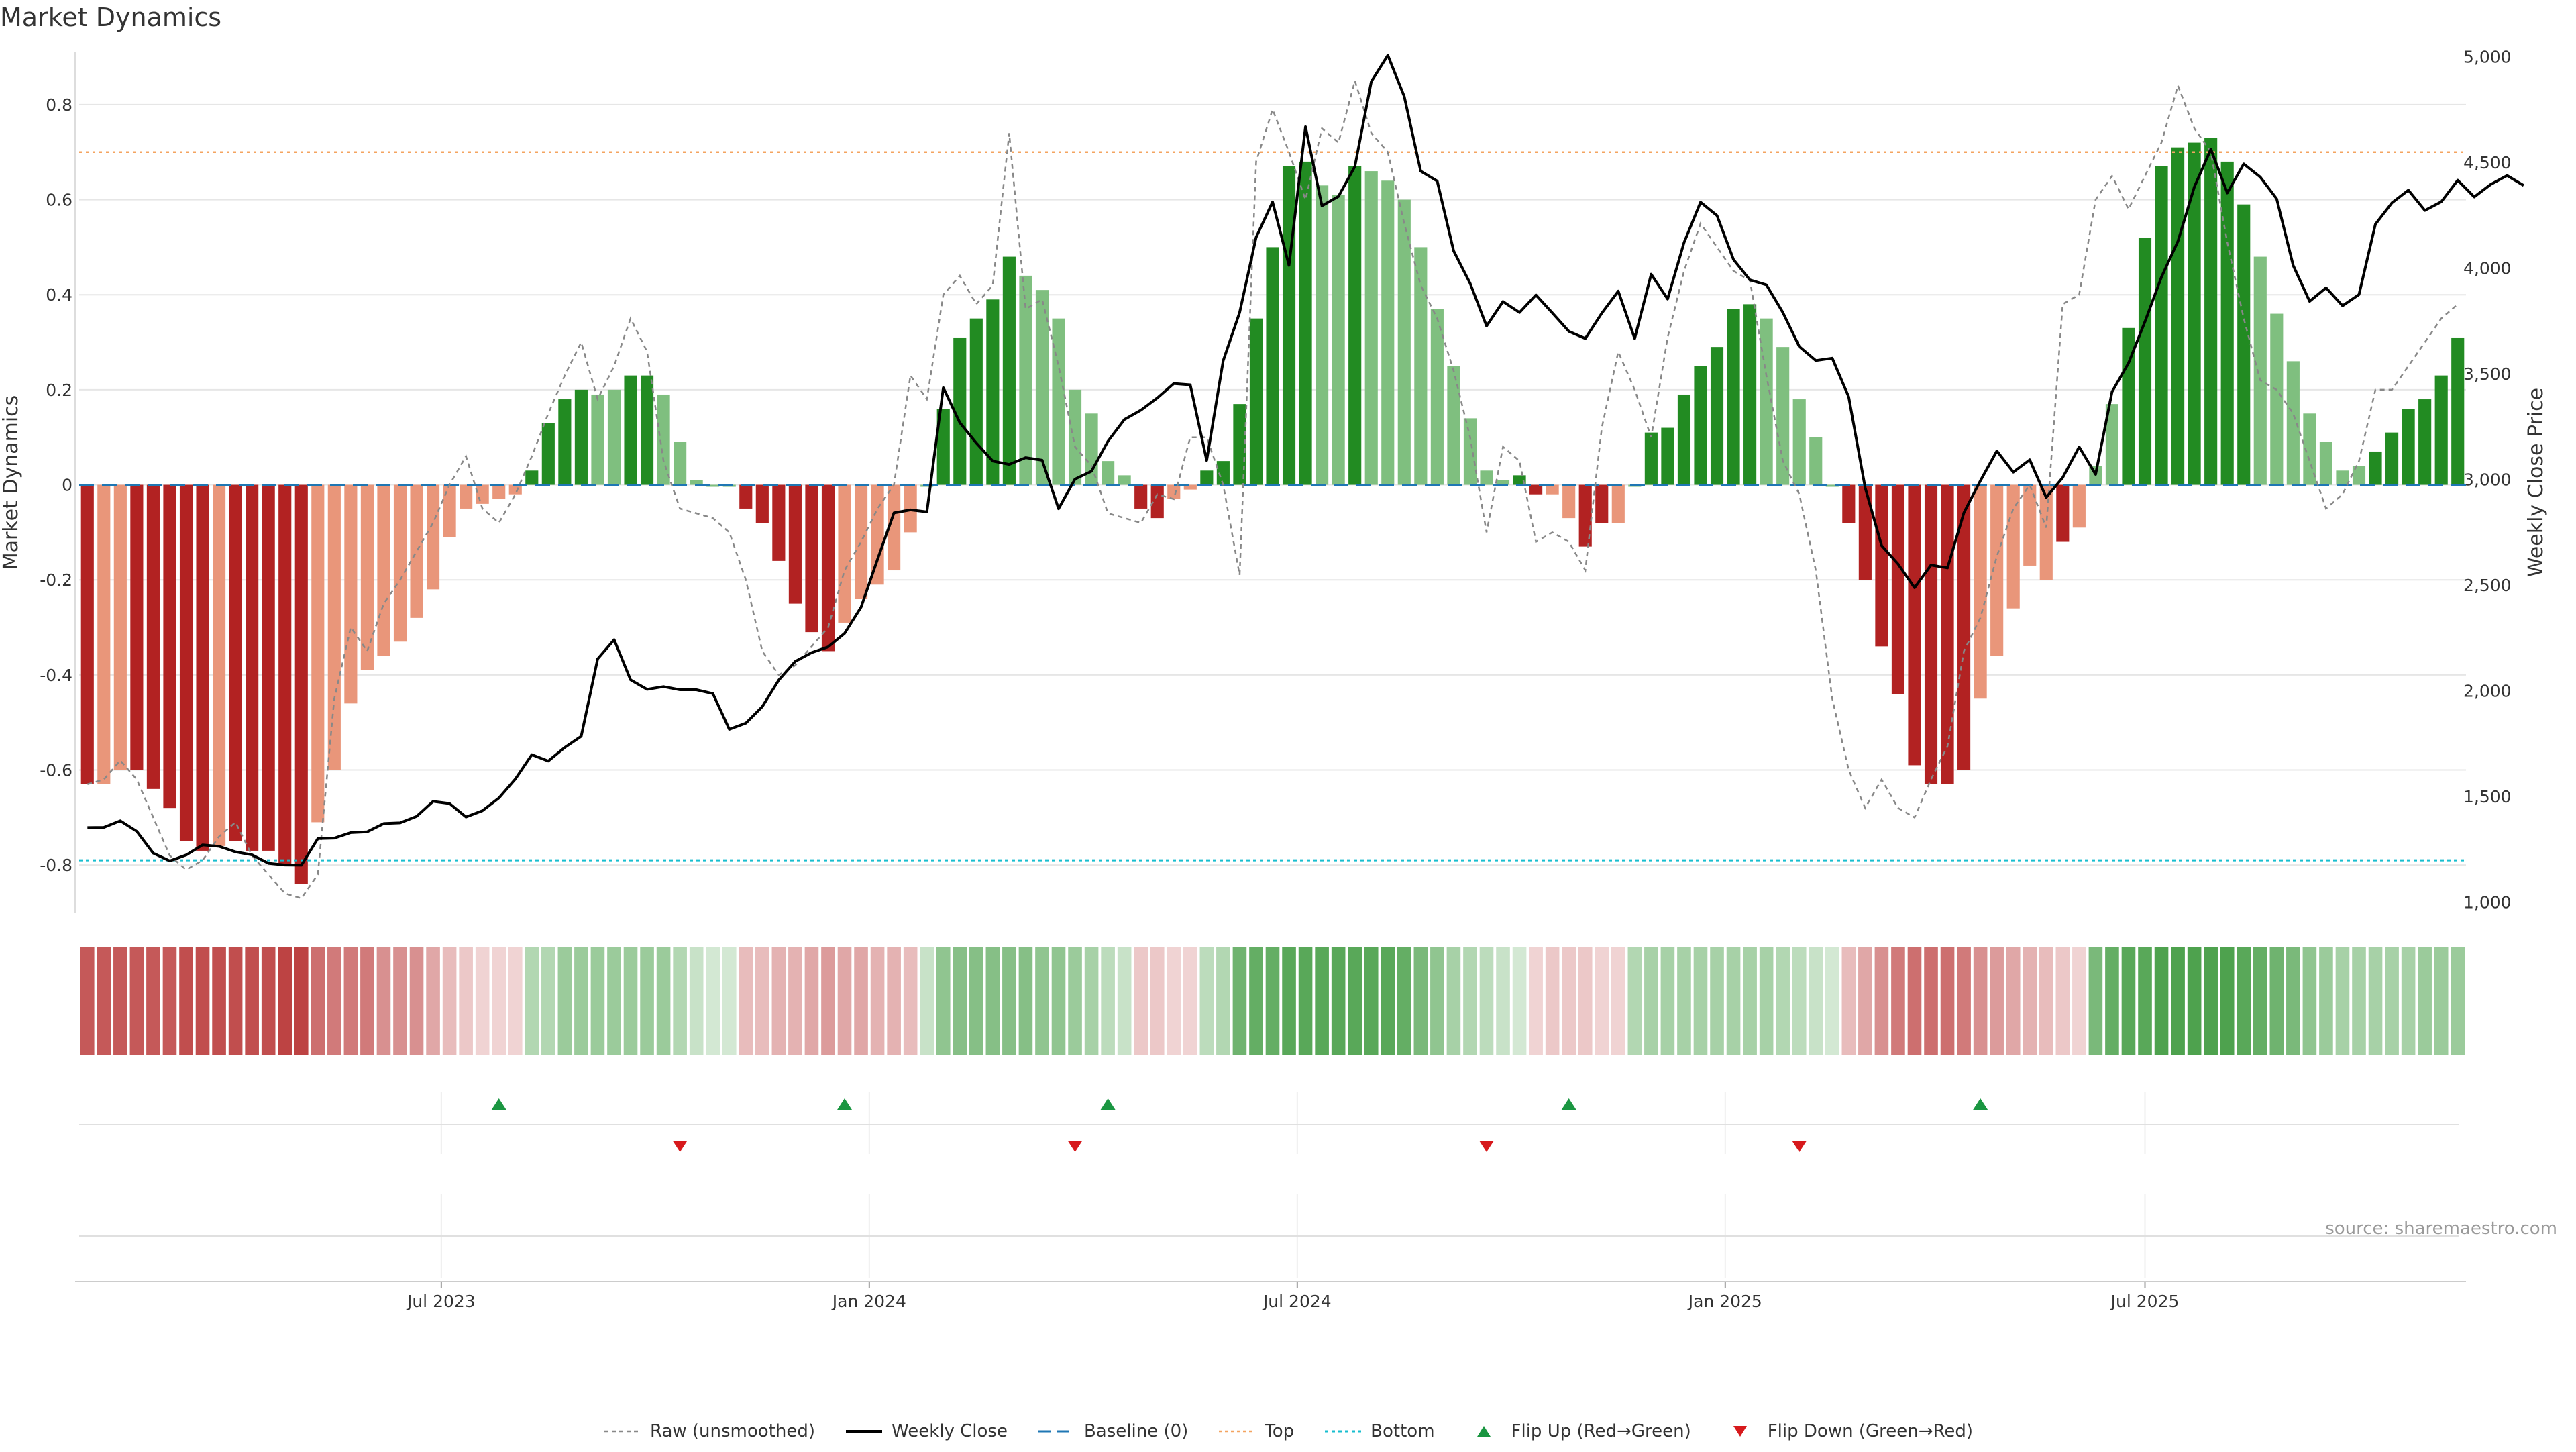  Describe the element at coordinates (59, 105) in the screenshot. I see `y-tick-label: 0.8` at that location.